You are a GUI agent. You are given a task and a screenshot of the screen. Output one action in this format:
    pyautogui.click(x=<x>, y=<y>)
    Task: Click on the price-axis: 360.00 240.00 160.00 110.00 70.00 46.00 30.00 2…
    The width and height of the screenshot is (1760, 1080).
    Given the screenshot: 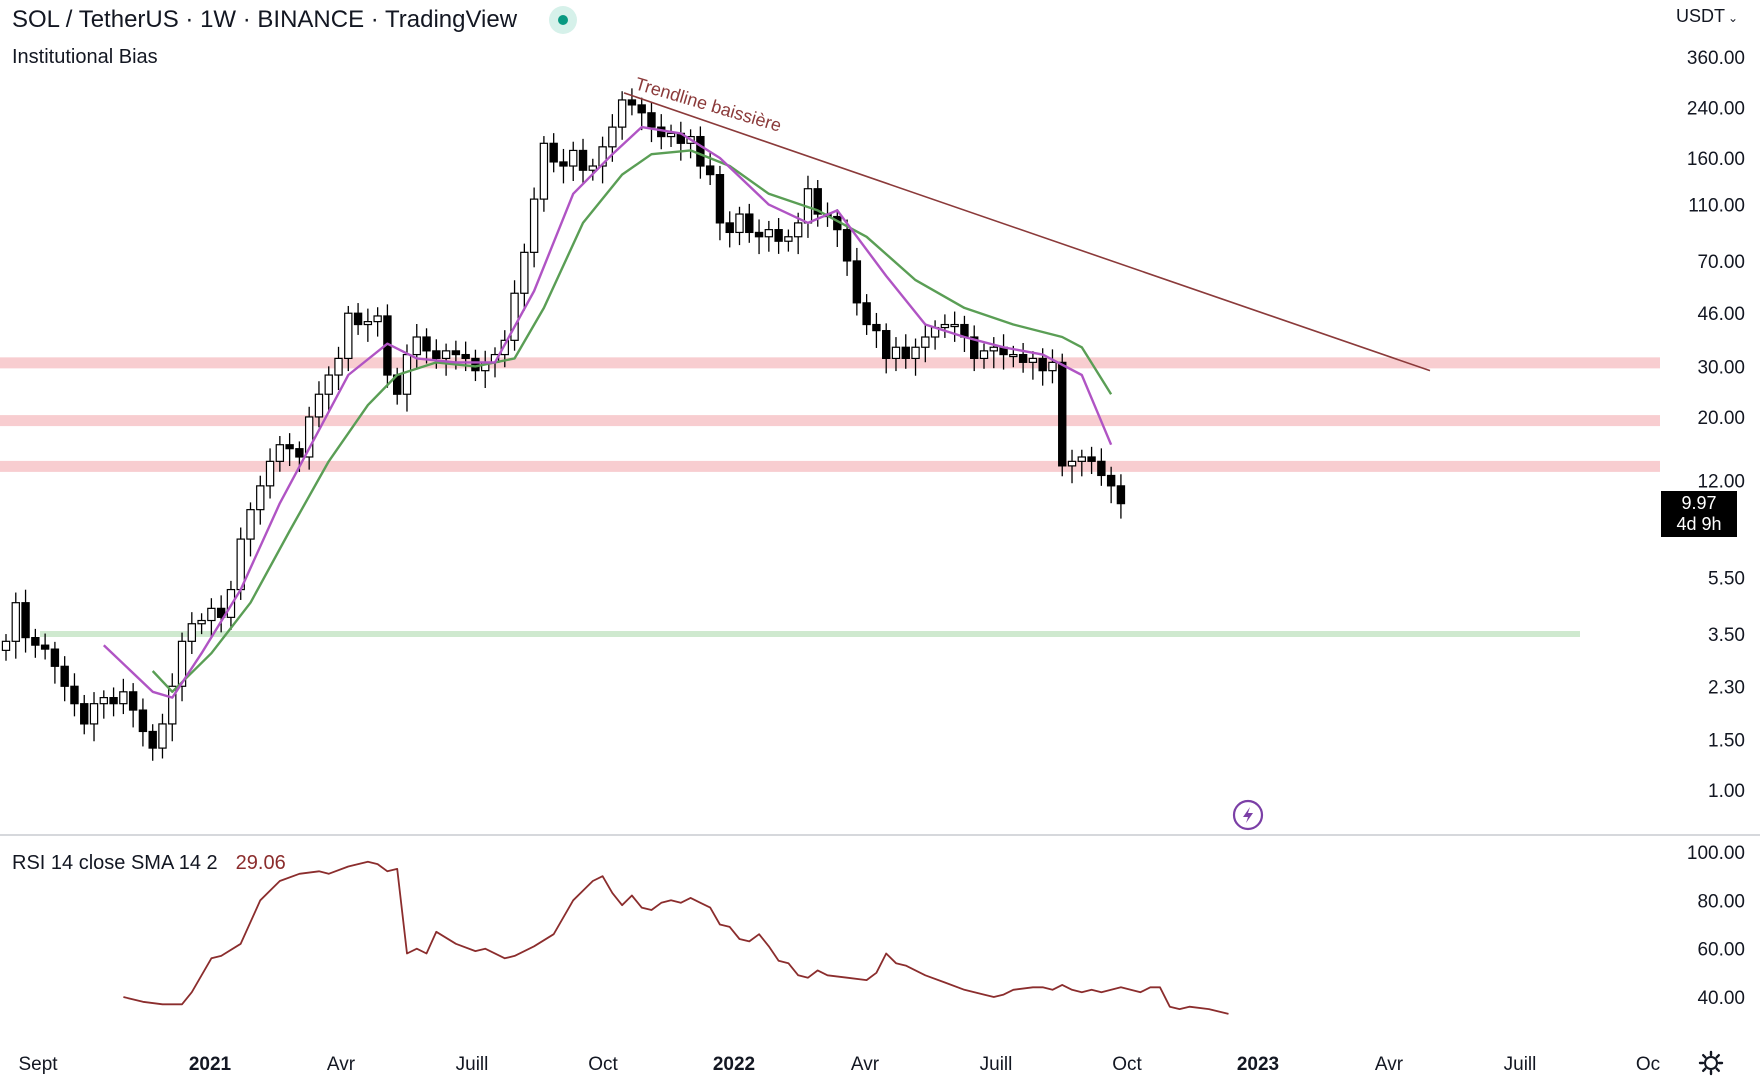 What is the action you would take?
    pyautogui.click(x=1716, y=425)
    